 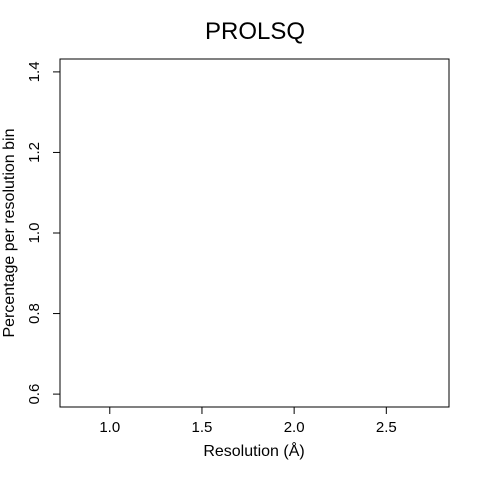 I want to click on x-tick-label: 1.5, so click(x=202, y=427).